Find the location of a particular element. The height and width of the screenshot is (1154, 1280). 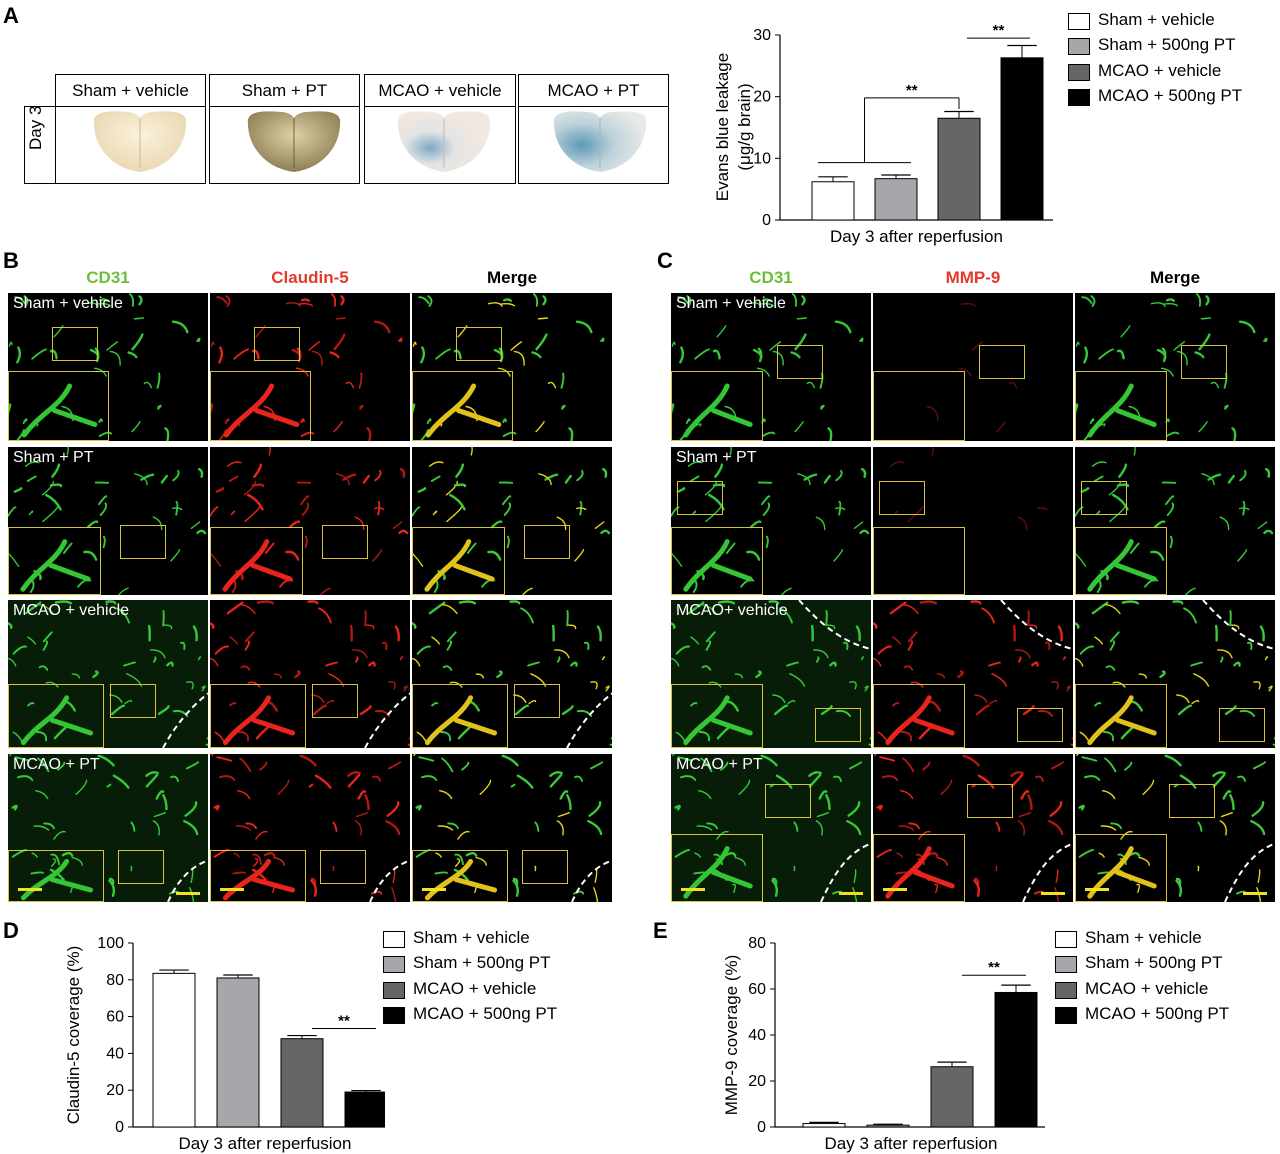

y-axis-label-line2: (μg/g brain) is located at coordinates (744, 126).